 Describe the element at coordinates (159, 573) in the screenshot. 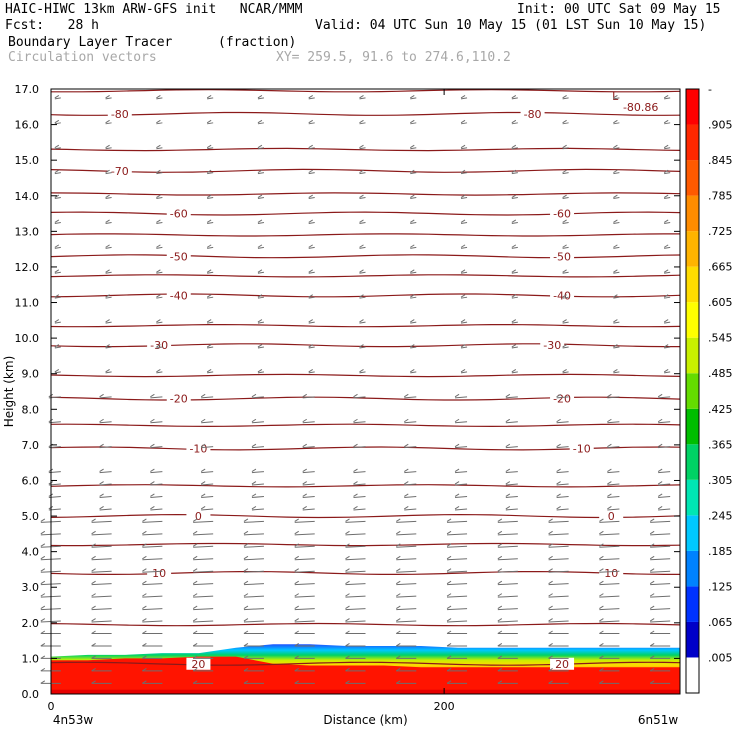

I see `contour-label: 10` at that location.